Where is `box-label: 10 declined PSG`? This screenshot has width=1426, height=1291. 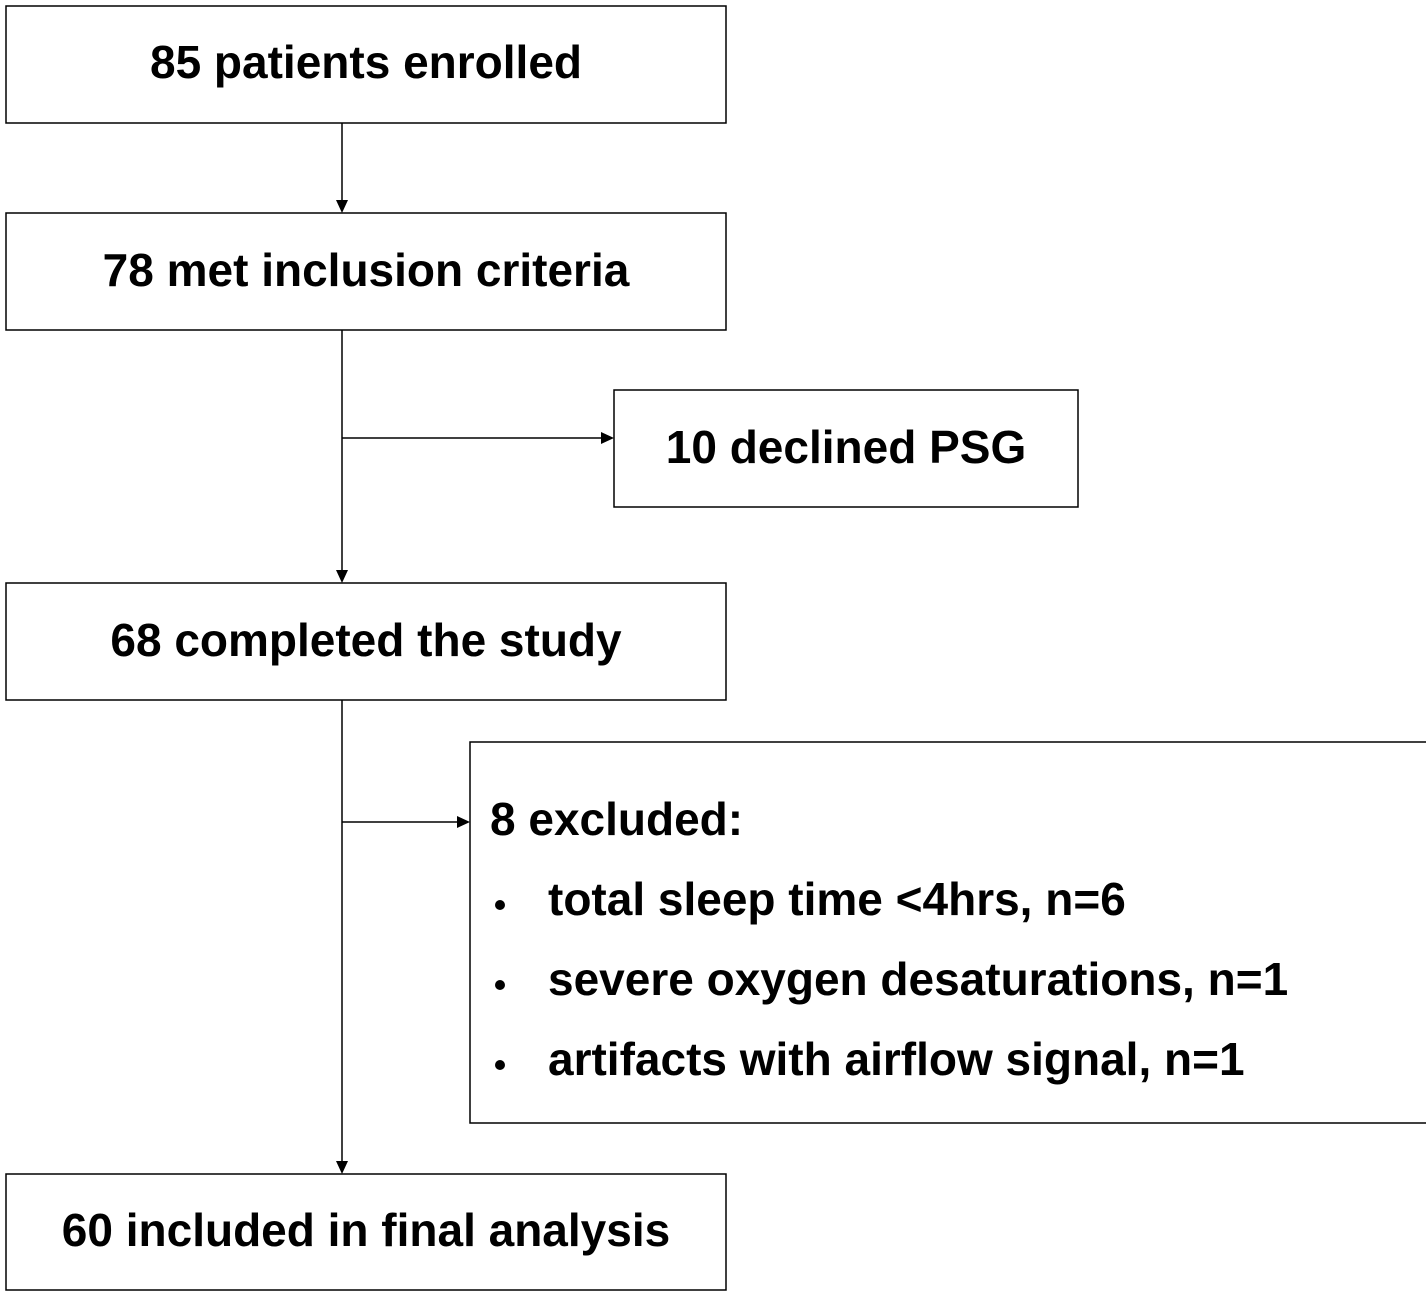
box-label: 10 declined PSG is located at coordinates (846, 447).